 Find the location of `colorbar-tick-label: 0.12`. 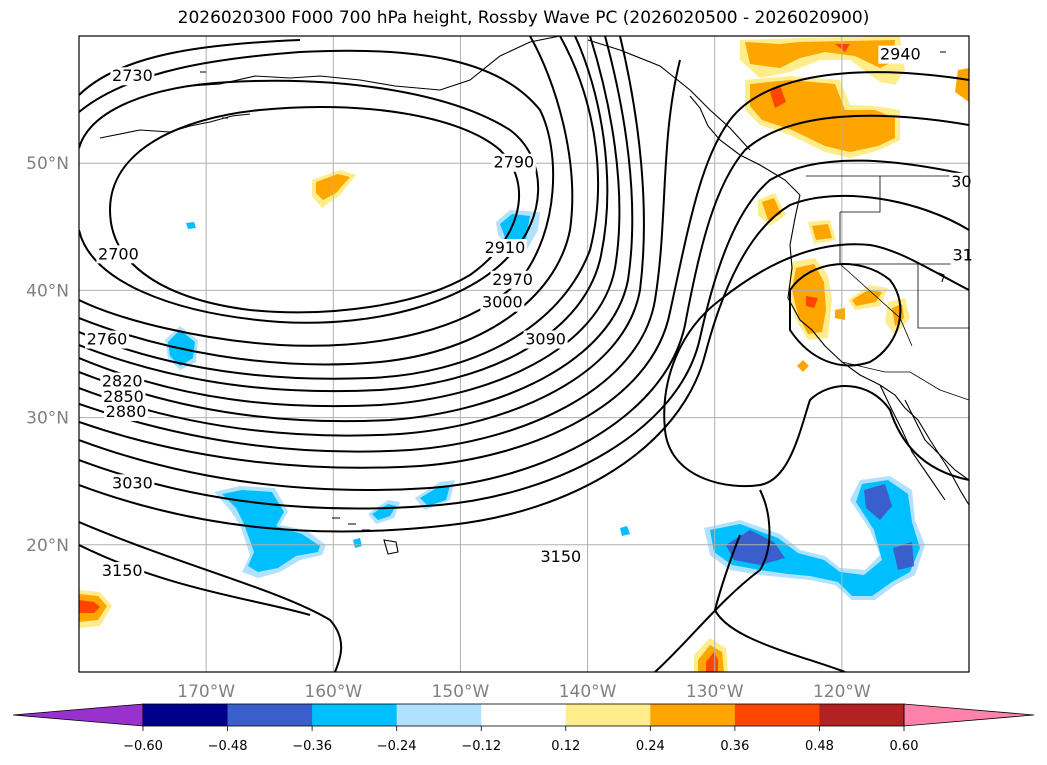

colorbar-tick-label: 0.12 is located at coordinates (565, 746).